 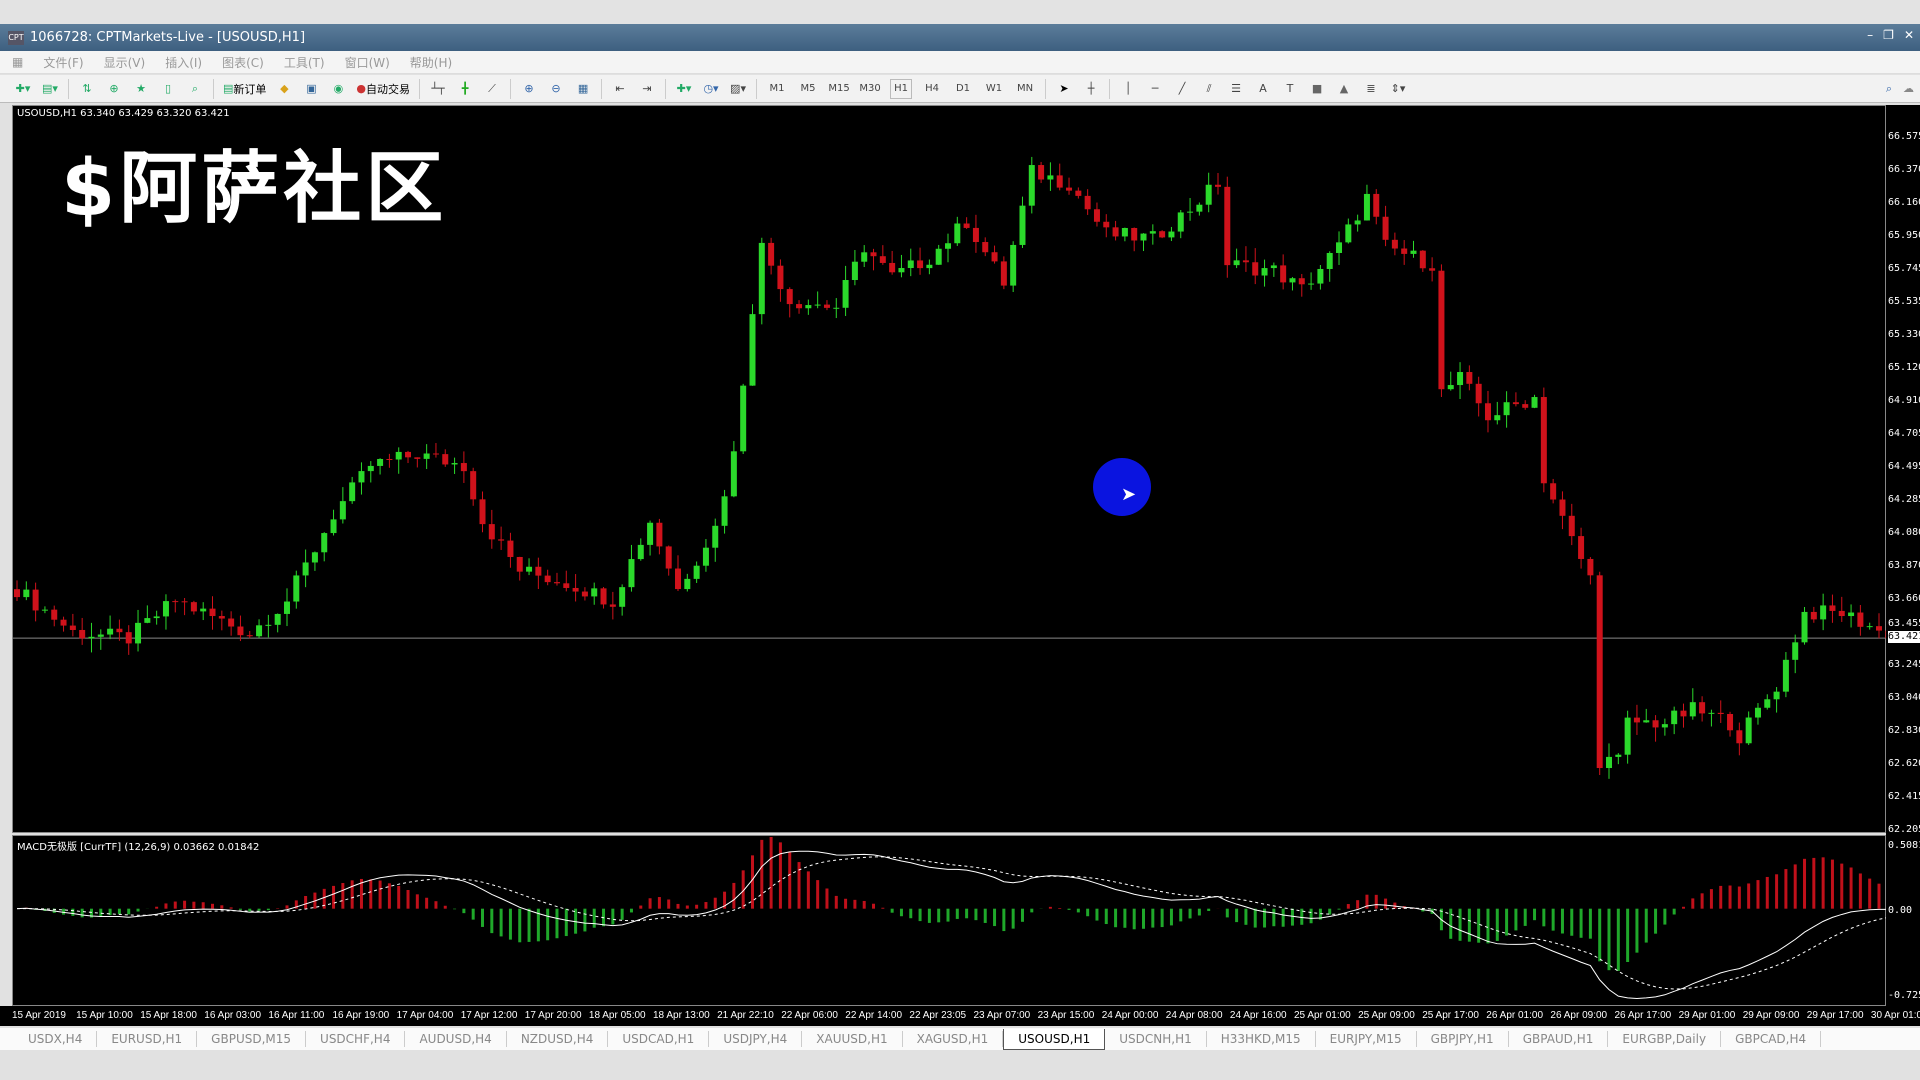 What do you see at coordinates (243, 62) in the screenshot?
I see `menu-charts: 图表(C)` at bounding box center [243, 62].